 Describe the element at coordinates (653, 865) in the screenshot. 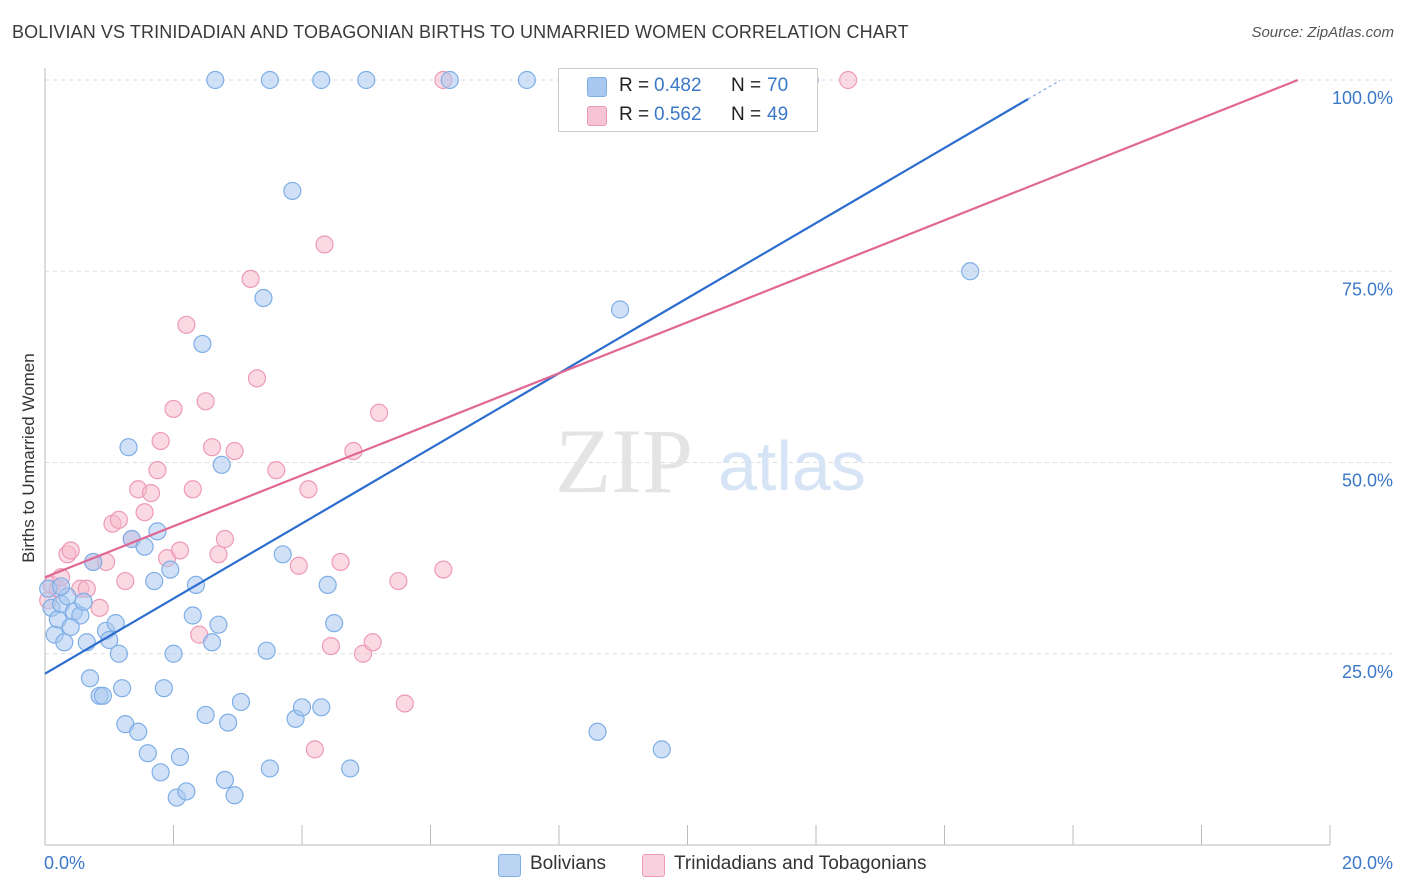

I see `legend-swatch-trinidadians` at that location.